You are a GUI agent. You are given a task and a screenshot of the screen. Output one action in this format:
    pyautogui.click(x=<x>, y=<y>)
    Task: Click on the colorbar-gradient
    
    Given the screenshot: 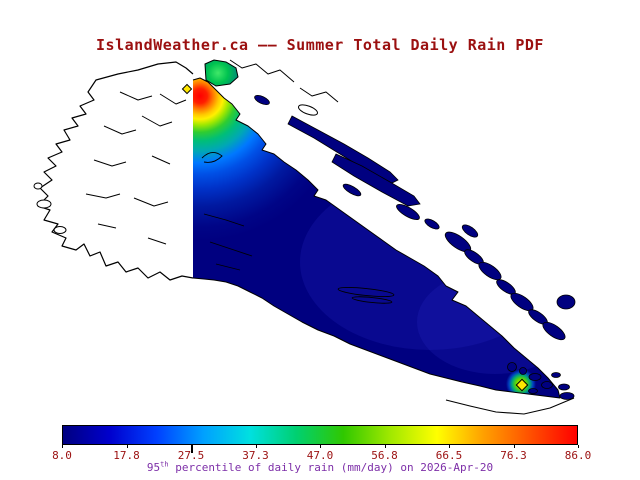 What is the action you would take?
    pyautogui.click(x=320, y=435)
    